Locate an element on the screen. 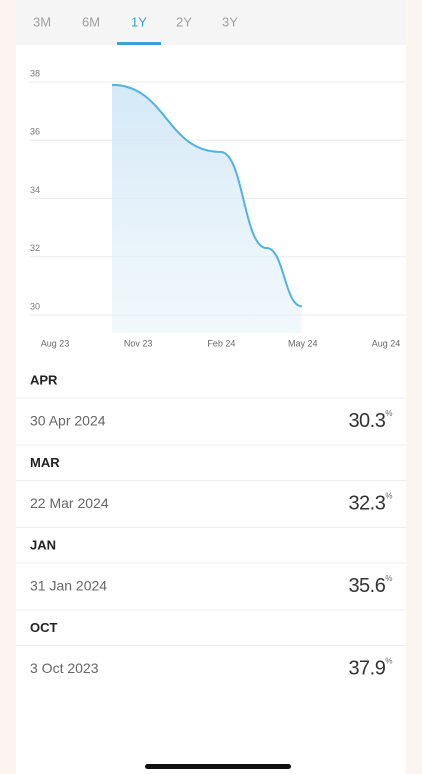 The height and width of the screenshot is (774, 422). row-value: 32.3% is located at coordinates (370, 503).